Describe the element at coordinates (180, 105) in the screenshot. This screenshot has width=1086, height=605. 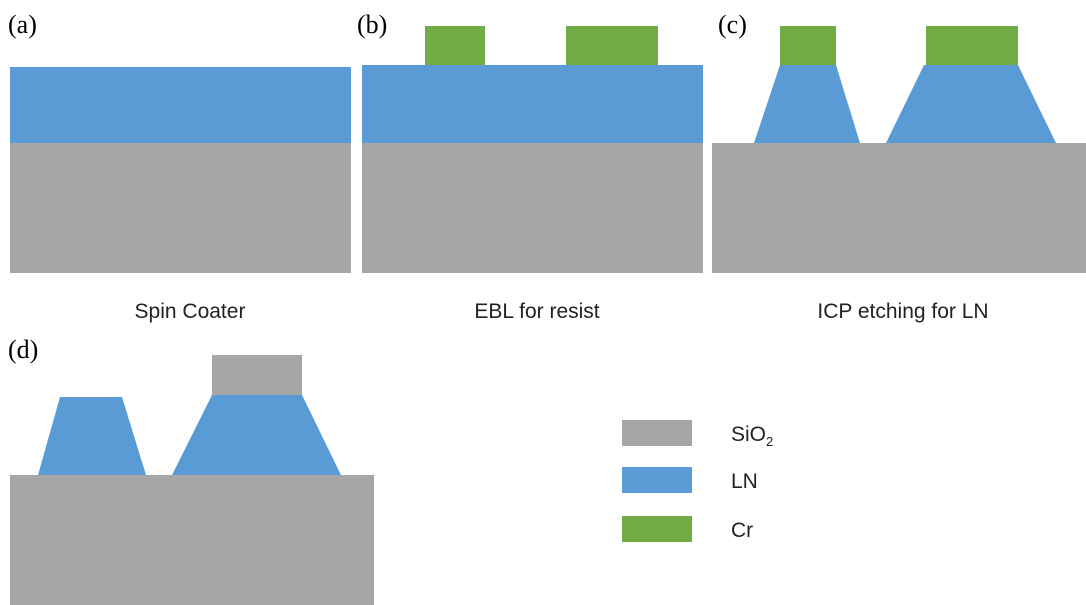
I see `panel-a-ln-layer` at that location.